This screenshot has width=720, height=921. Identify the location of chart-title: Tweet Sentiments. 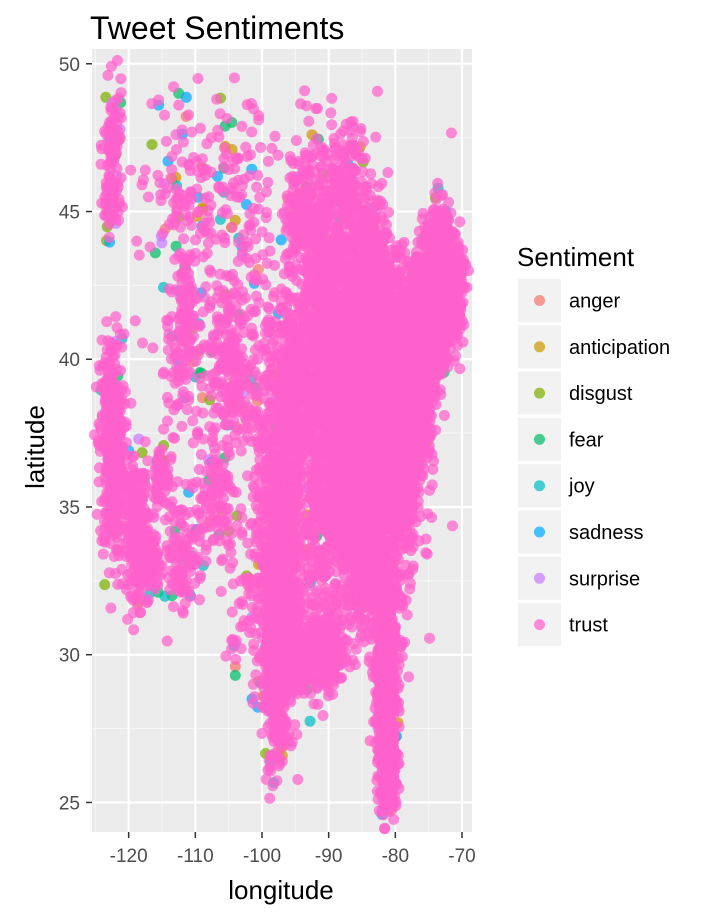
(217, 28).